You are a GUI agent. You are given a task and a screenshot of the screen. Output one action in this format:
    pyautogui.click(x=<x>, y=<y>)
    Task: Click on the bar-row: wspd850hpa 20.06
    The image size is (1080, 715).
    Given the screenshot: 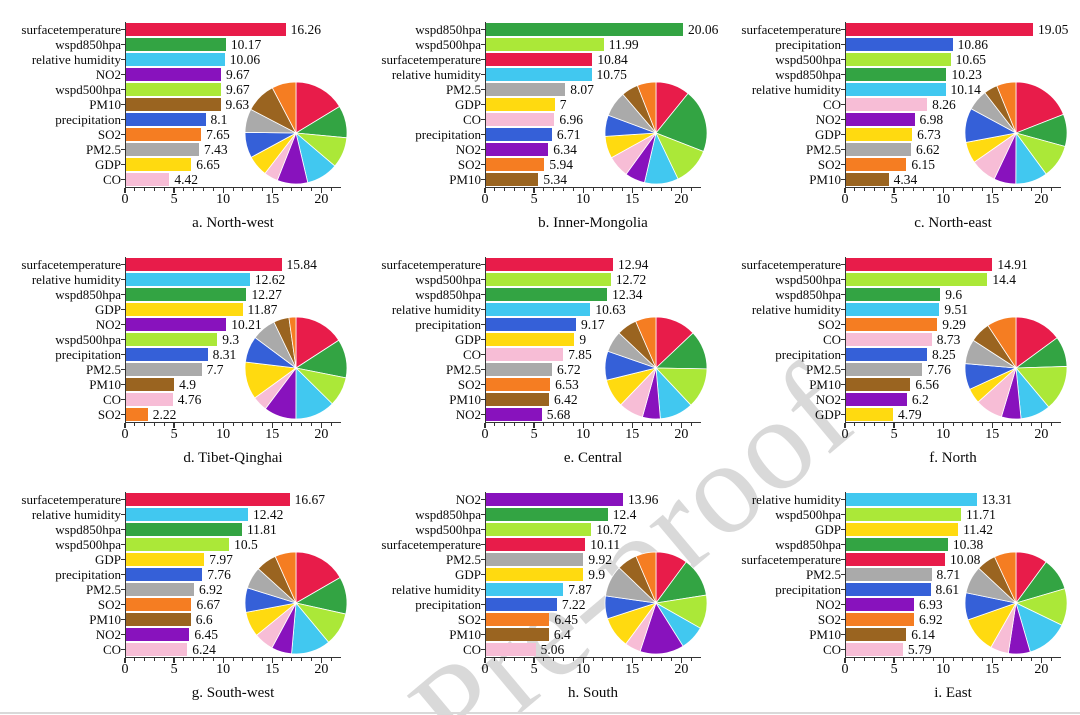 What is the action you would take?
    pyautogui.click(x=540, y=29)
    